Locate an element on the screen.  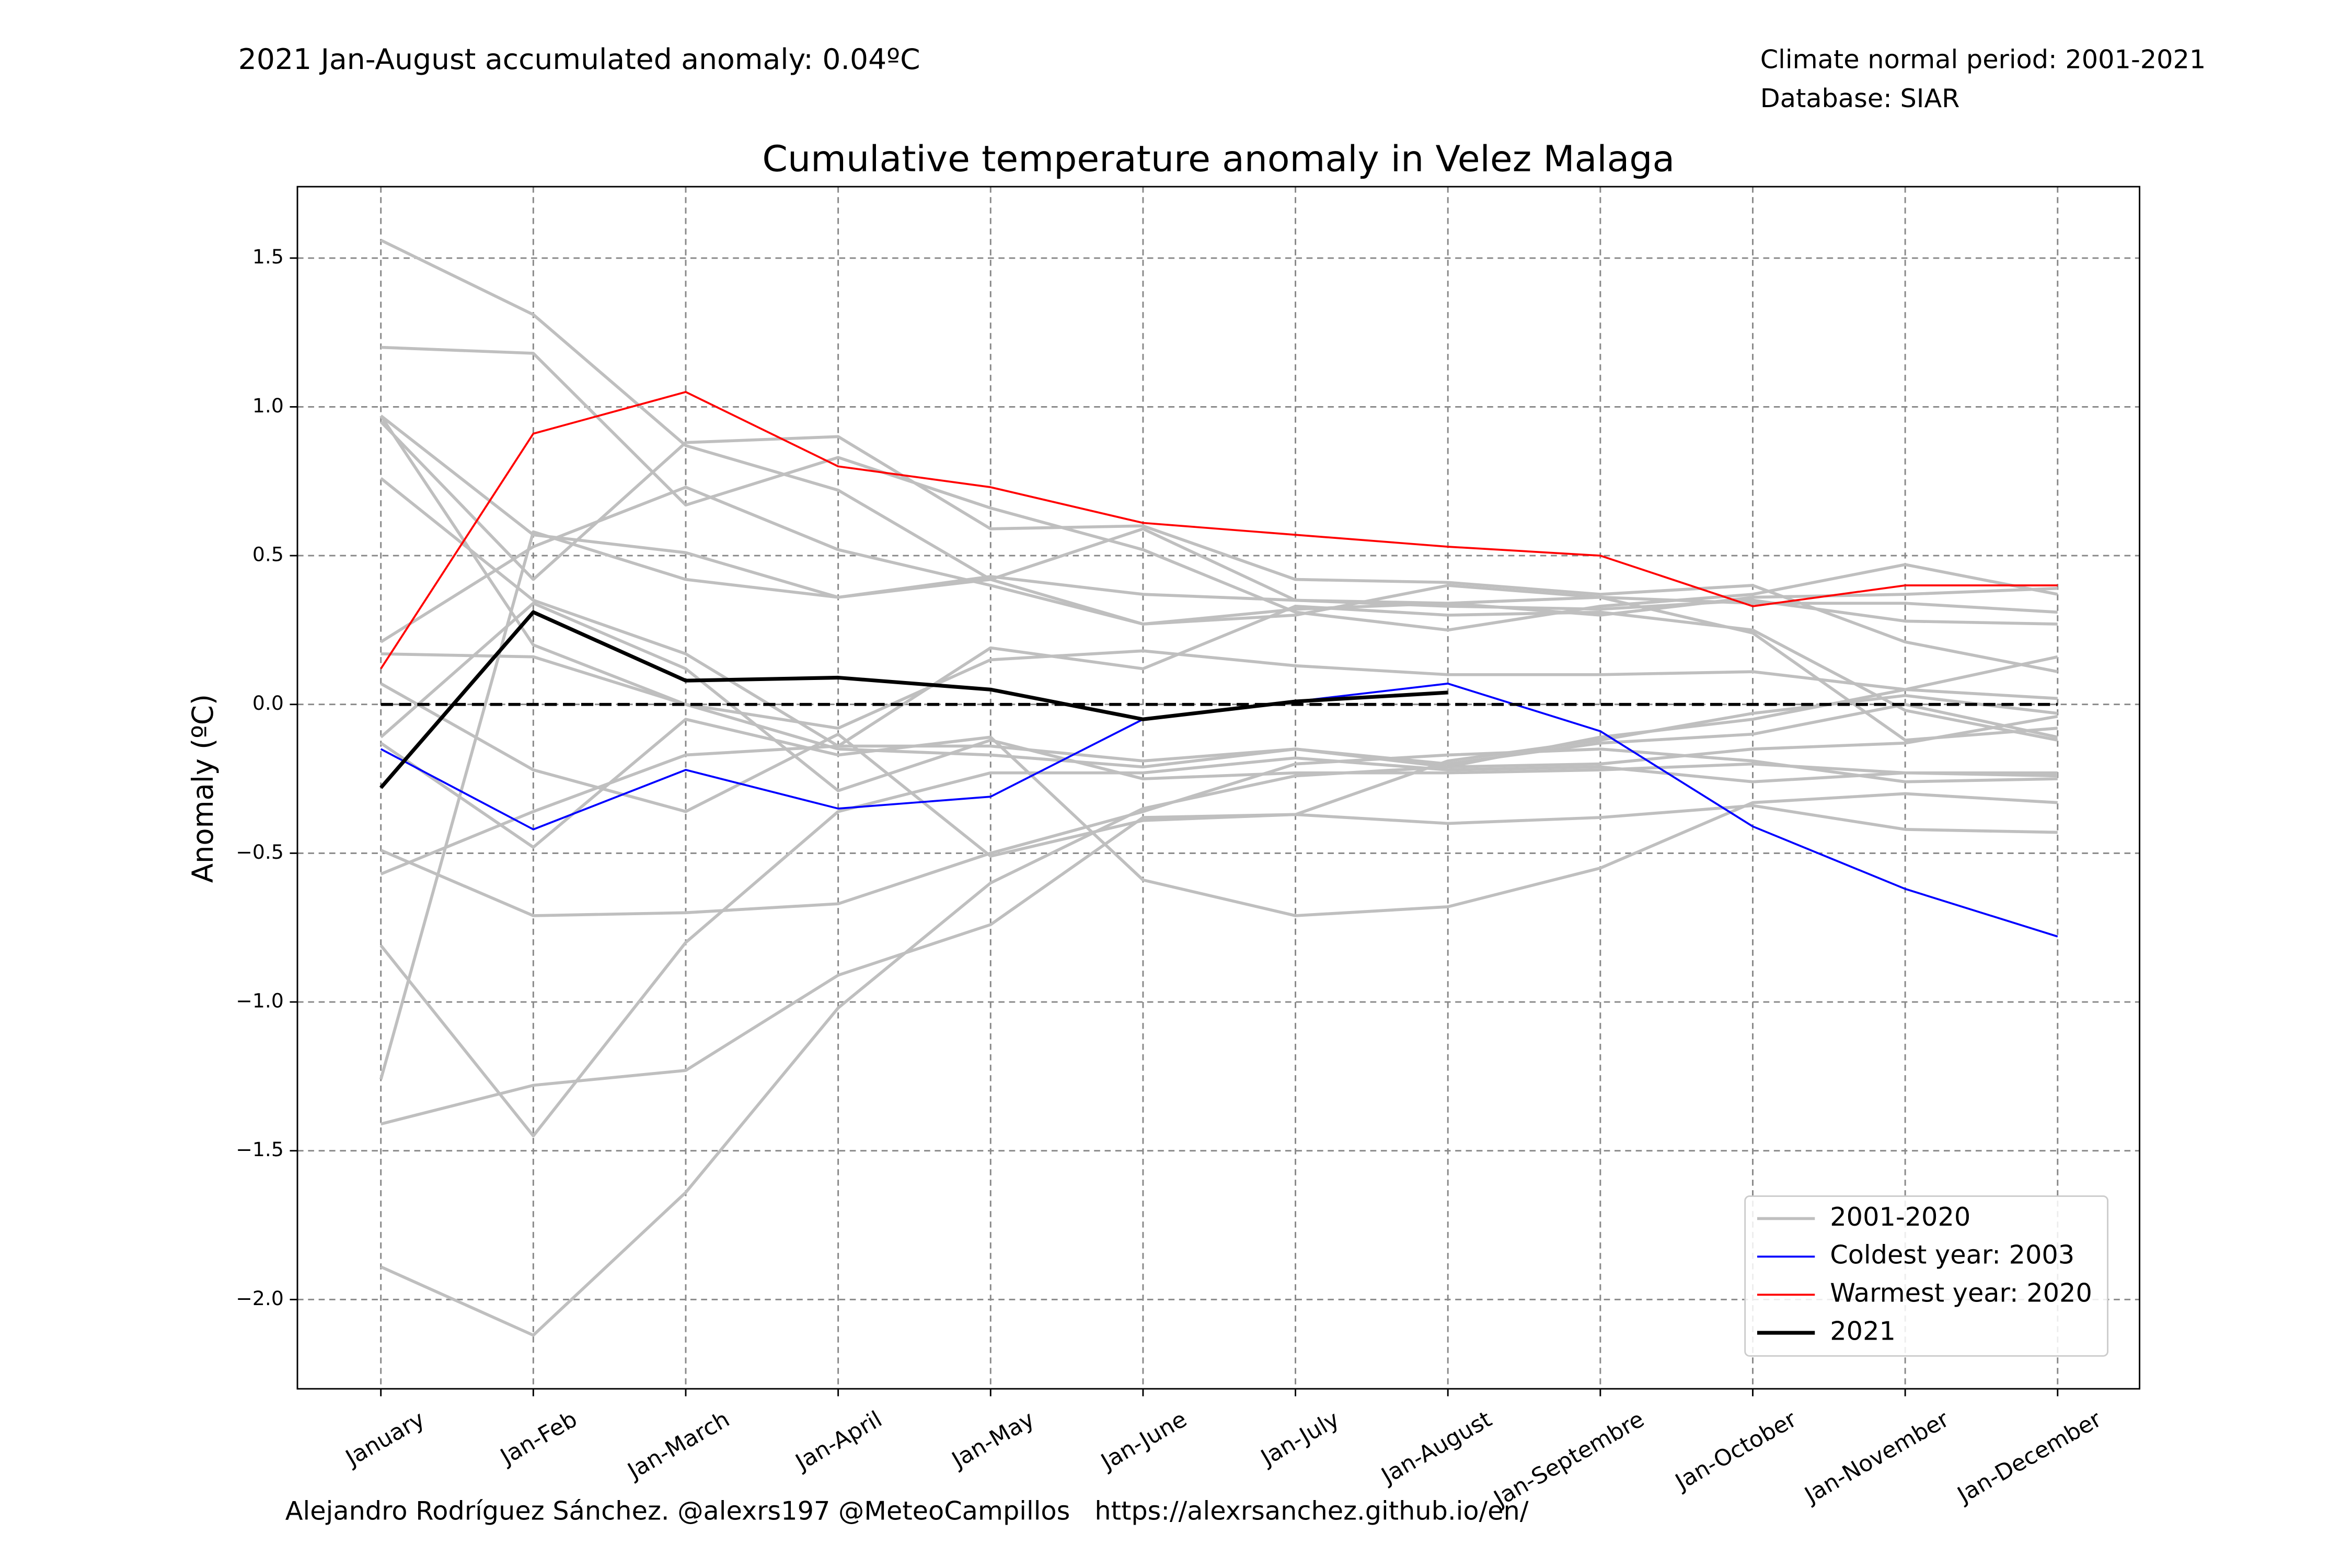
y-tick-label: −0.5 is located at coordinates (260, 851).